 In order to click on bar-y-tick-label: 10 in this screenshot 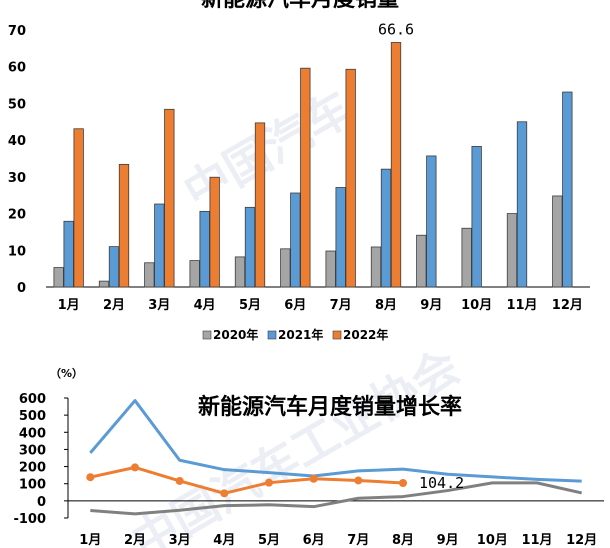, I will do `click(17, 251)`.